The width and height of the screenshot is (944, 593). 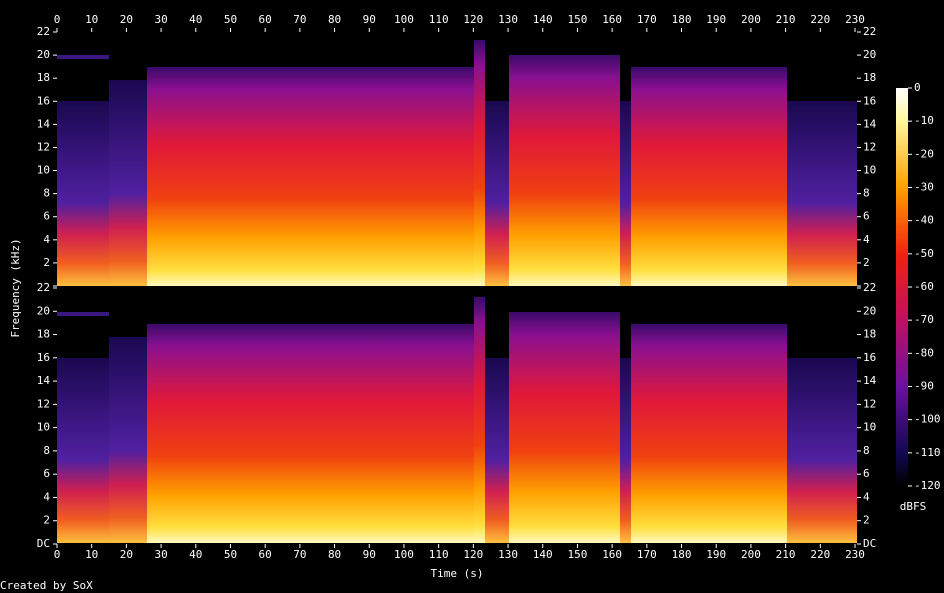 What do you see at coordinates (508, 19) in the screenshot?
I see `x-tick-label: 130` at bounding box center [508, 19].